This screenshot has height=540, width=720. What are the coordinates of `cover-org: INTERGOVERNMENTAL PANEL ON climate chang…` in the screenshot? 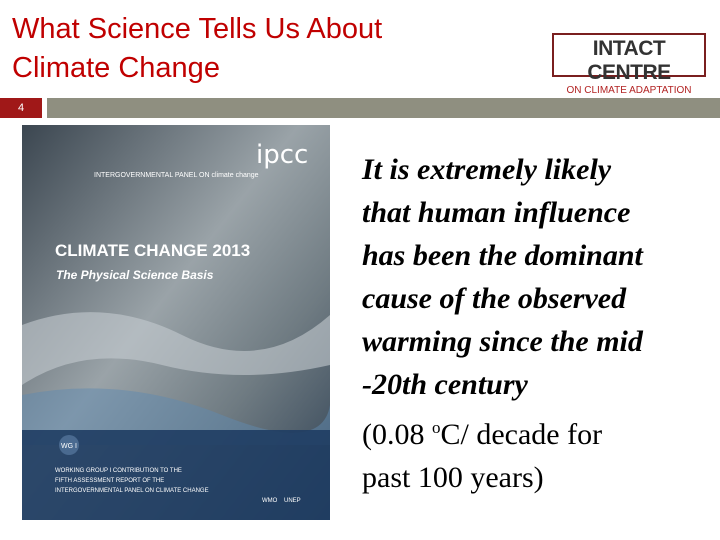 It's located at (176, 175).